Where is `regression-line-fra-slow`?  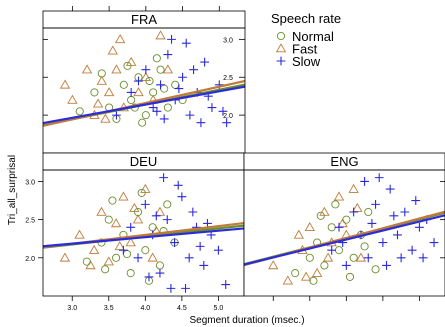 regression-line-fra-slow is located at coordinates (144, 105).